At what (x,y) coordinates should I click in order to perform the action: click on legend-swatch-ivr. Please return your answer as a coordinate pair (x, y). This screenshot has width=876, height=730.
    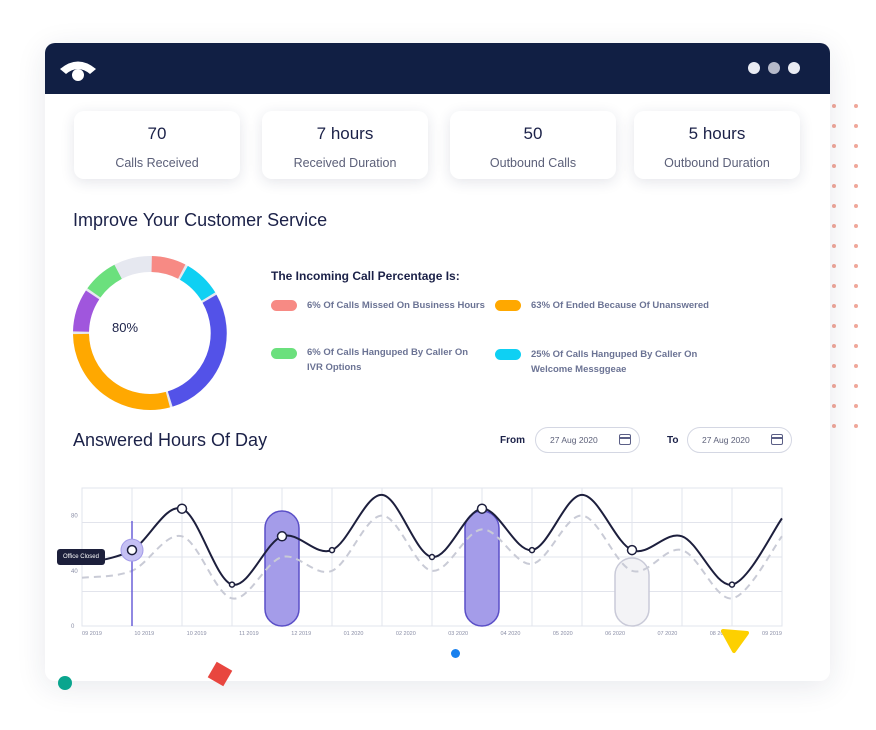
    Looking at the image, I should click on (284, 353).